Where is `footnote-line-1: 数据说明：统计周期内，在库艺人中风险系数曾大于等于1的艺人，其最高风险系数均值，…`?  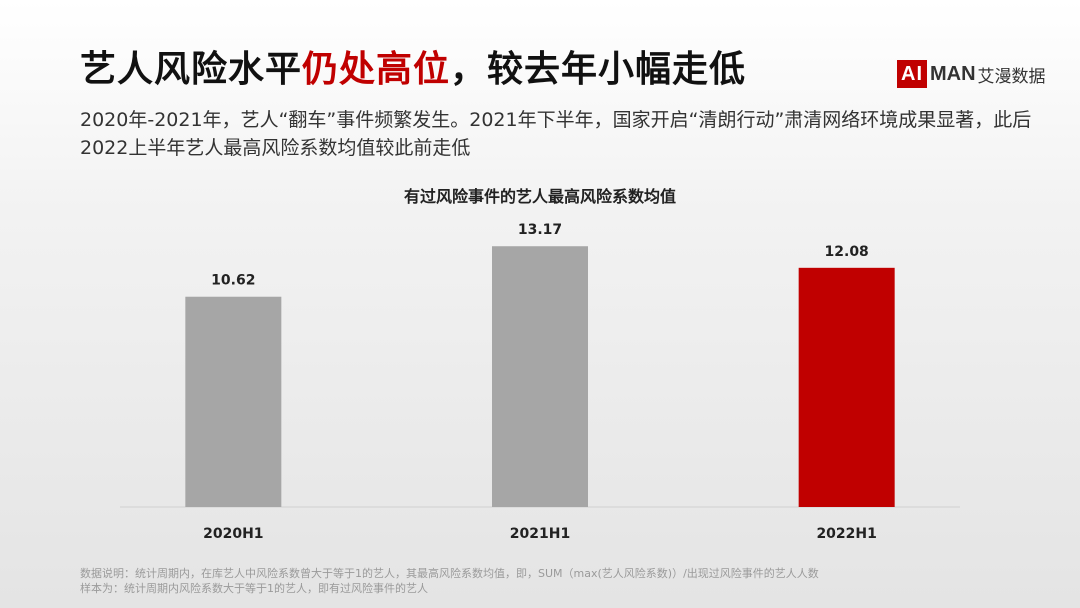
footnote-line-1: 数据说明：统计周期内，在库艺人中风险系数曾大于等于1的艺人，其最高风险系数均值，… is located at coordinates (449, 573).